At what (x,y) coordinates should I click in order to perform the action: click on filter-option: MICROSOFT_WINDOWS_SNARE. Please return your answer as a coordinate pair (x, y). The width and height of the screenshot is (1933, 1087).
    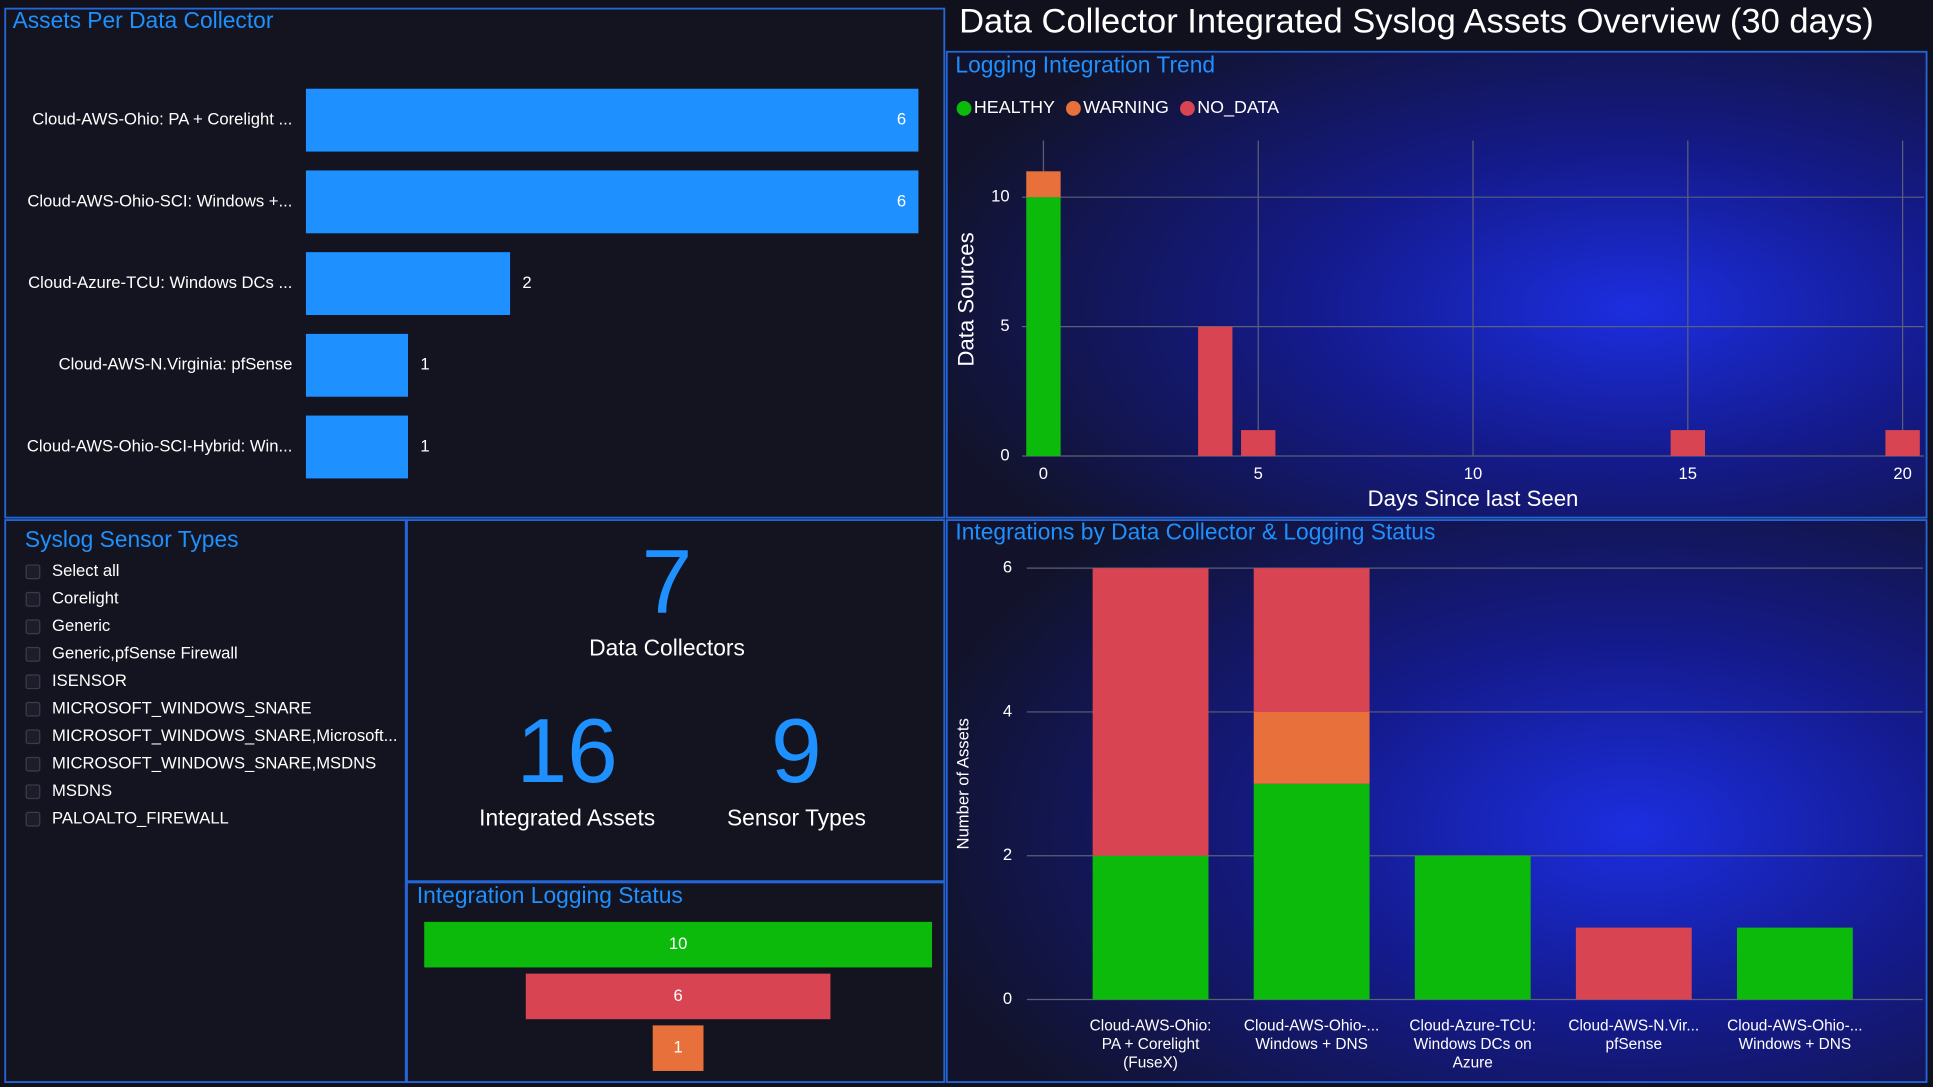
    Looking at the image, I should click on (182, 708).